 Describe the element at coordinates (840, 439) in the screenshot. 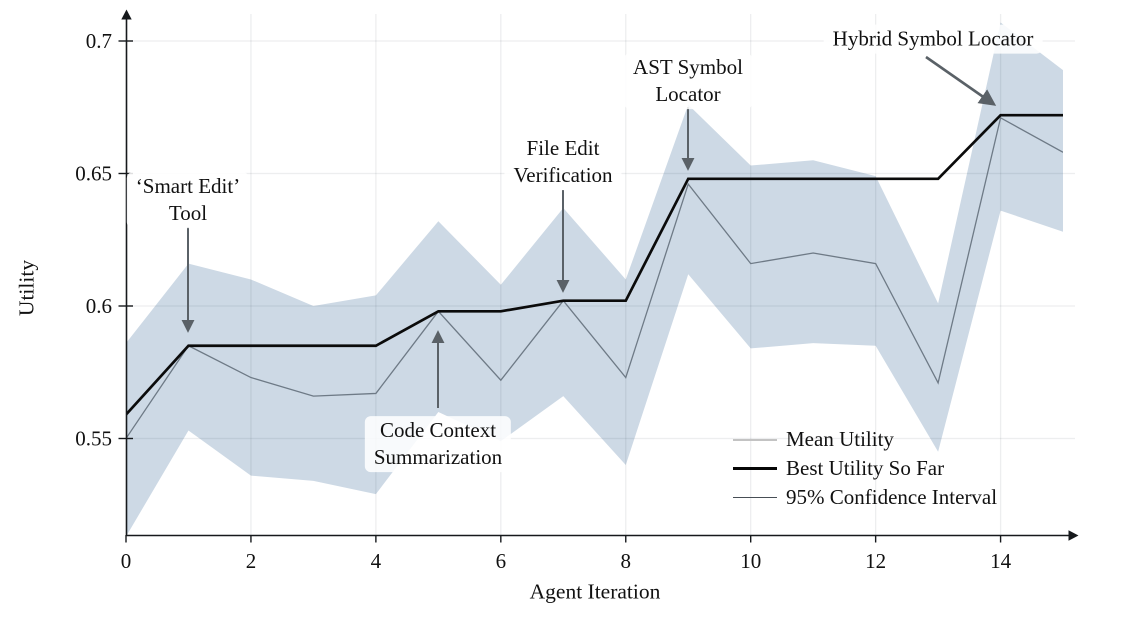

I see `legend-label: Mean Utility` at that location.